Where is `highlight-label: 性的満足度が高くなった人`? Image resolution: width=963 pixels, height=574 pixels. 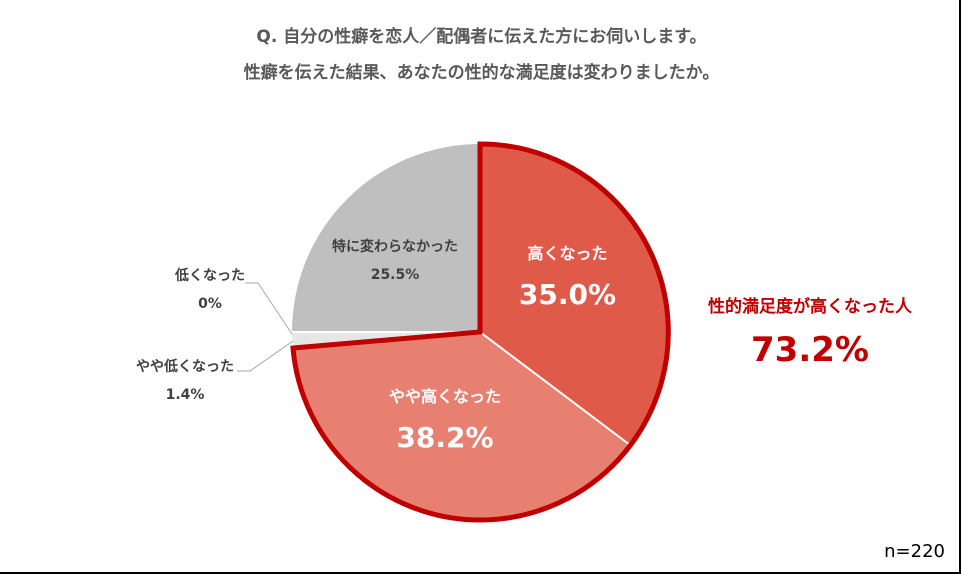 highlight-label: 性的満足度が高くなった人 is located at coordinates (810, 307).